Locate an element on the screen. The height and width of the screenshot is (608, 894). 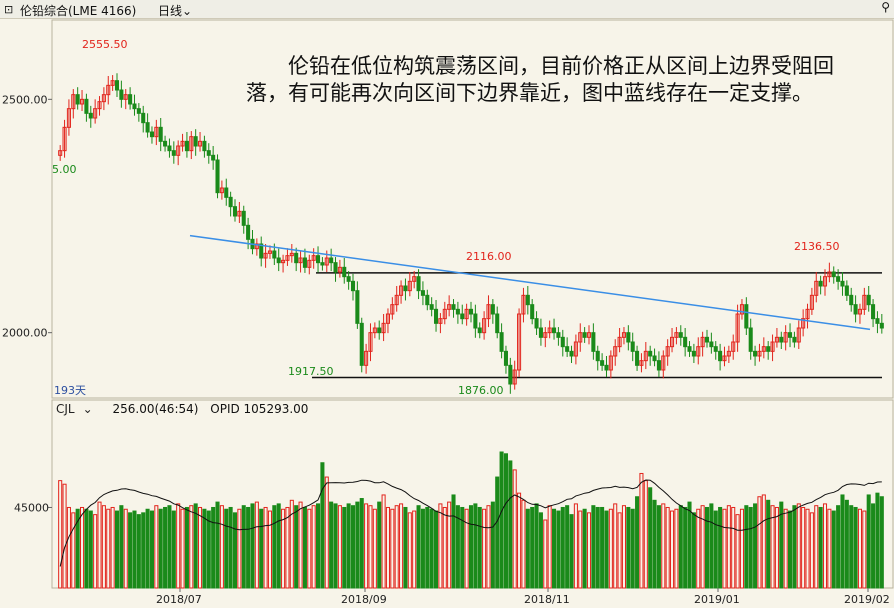
x-tick-label: 2018/09 is located at coordinates (364, 599).